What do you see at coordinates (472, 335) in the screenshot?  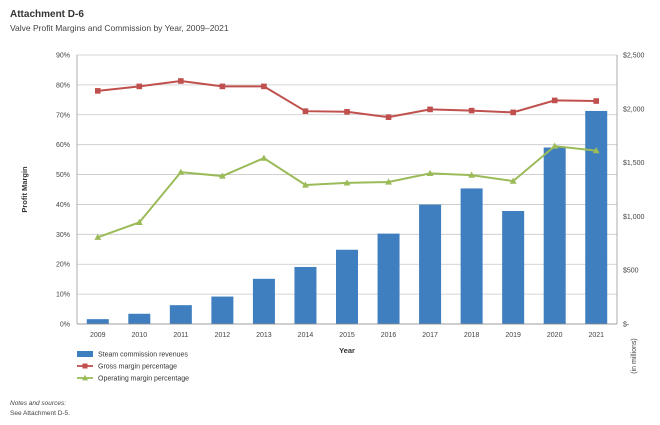 I see `x-tick-label: 2018` at bounding box center [472, 335].